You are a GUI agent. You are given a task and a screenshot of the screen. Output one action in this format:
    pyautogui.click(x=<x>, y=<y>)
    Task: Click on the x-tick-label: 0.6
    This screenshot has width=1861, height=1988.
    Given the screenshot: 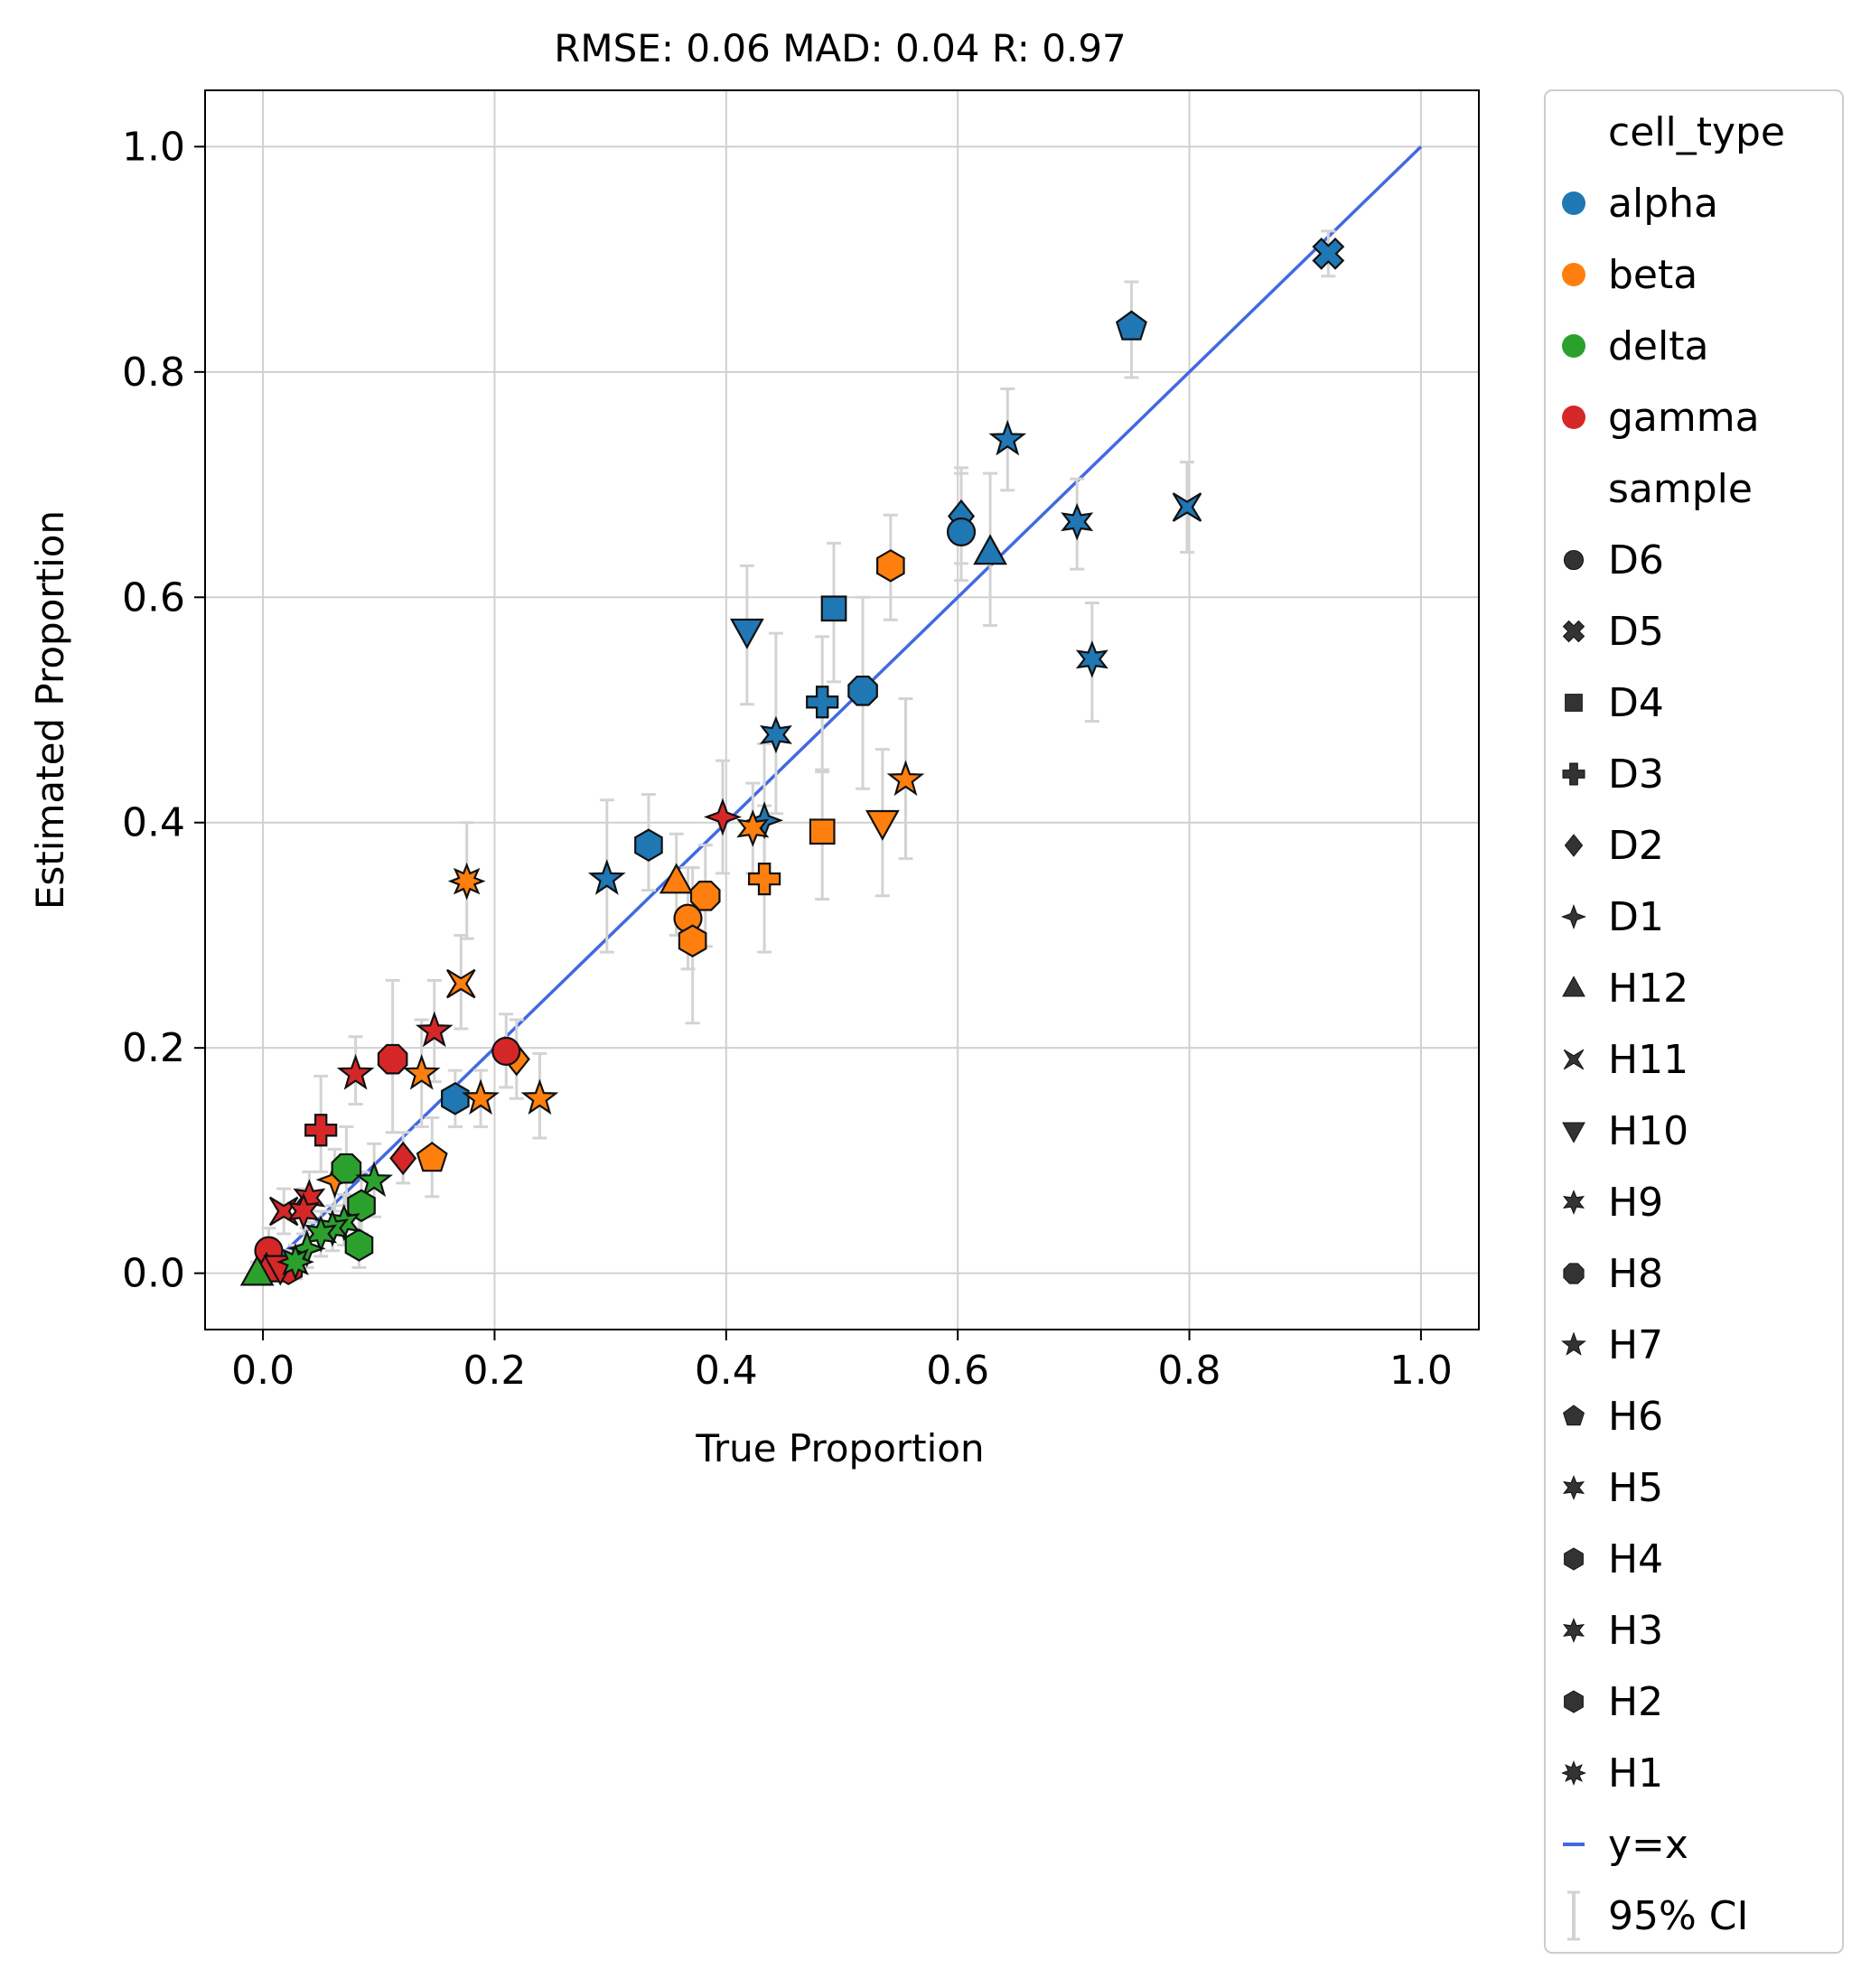 What is the action you would take?
    pyautogui.click(x=957, y=1371)
    